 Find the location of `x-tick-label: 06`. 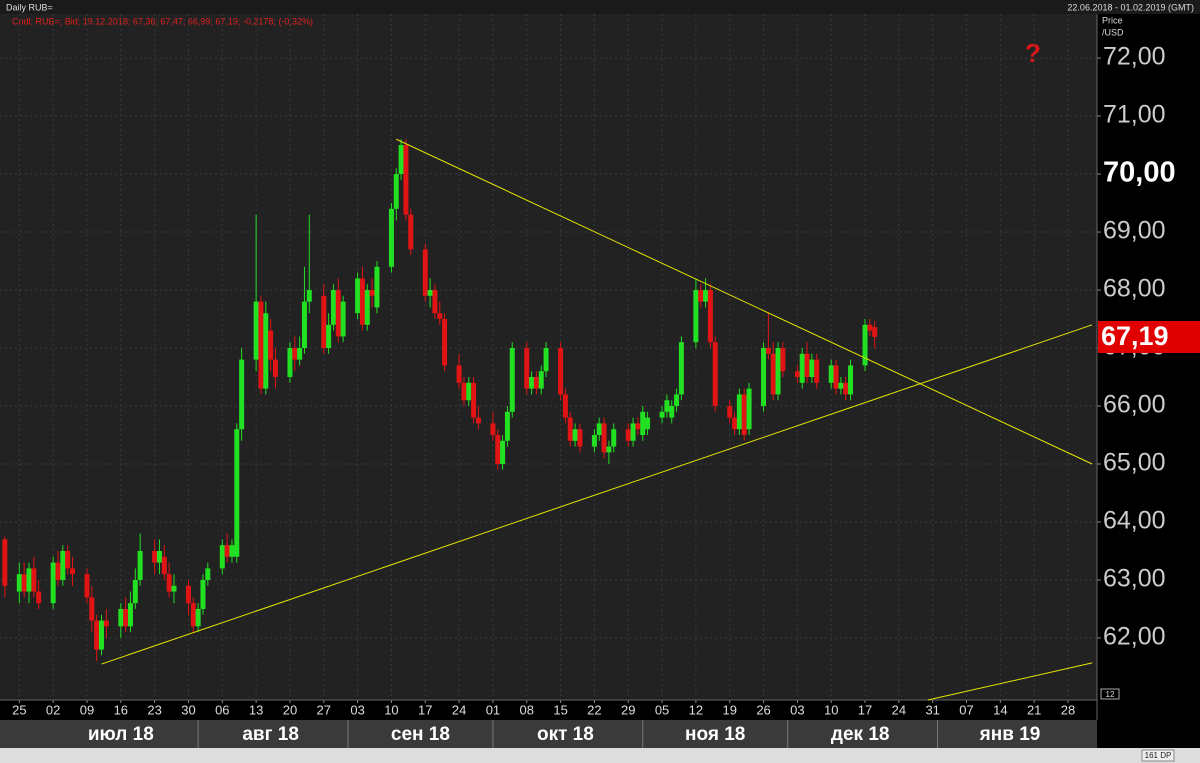

x-tick-label: 06 is located at coordinates (222, 709).